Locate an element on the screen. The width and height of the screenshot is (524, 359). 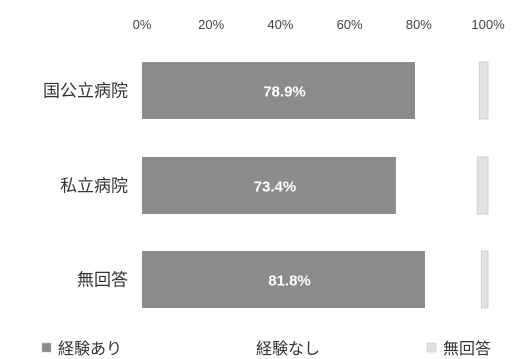
x-tick-label: 100% is located at coordinates (488, 24).